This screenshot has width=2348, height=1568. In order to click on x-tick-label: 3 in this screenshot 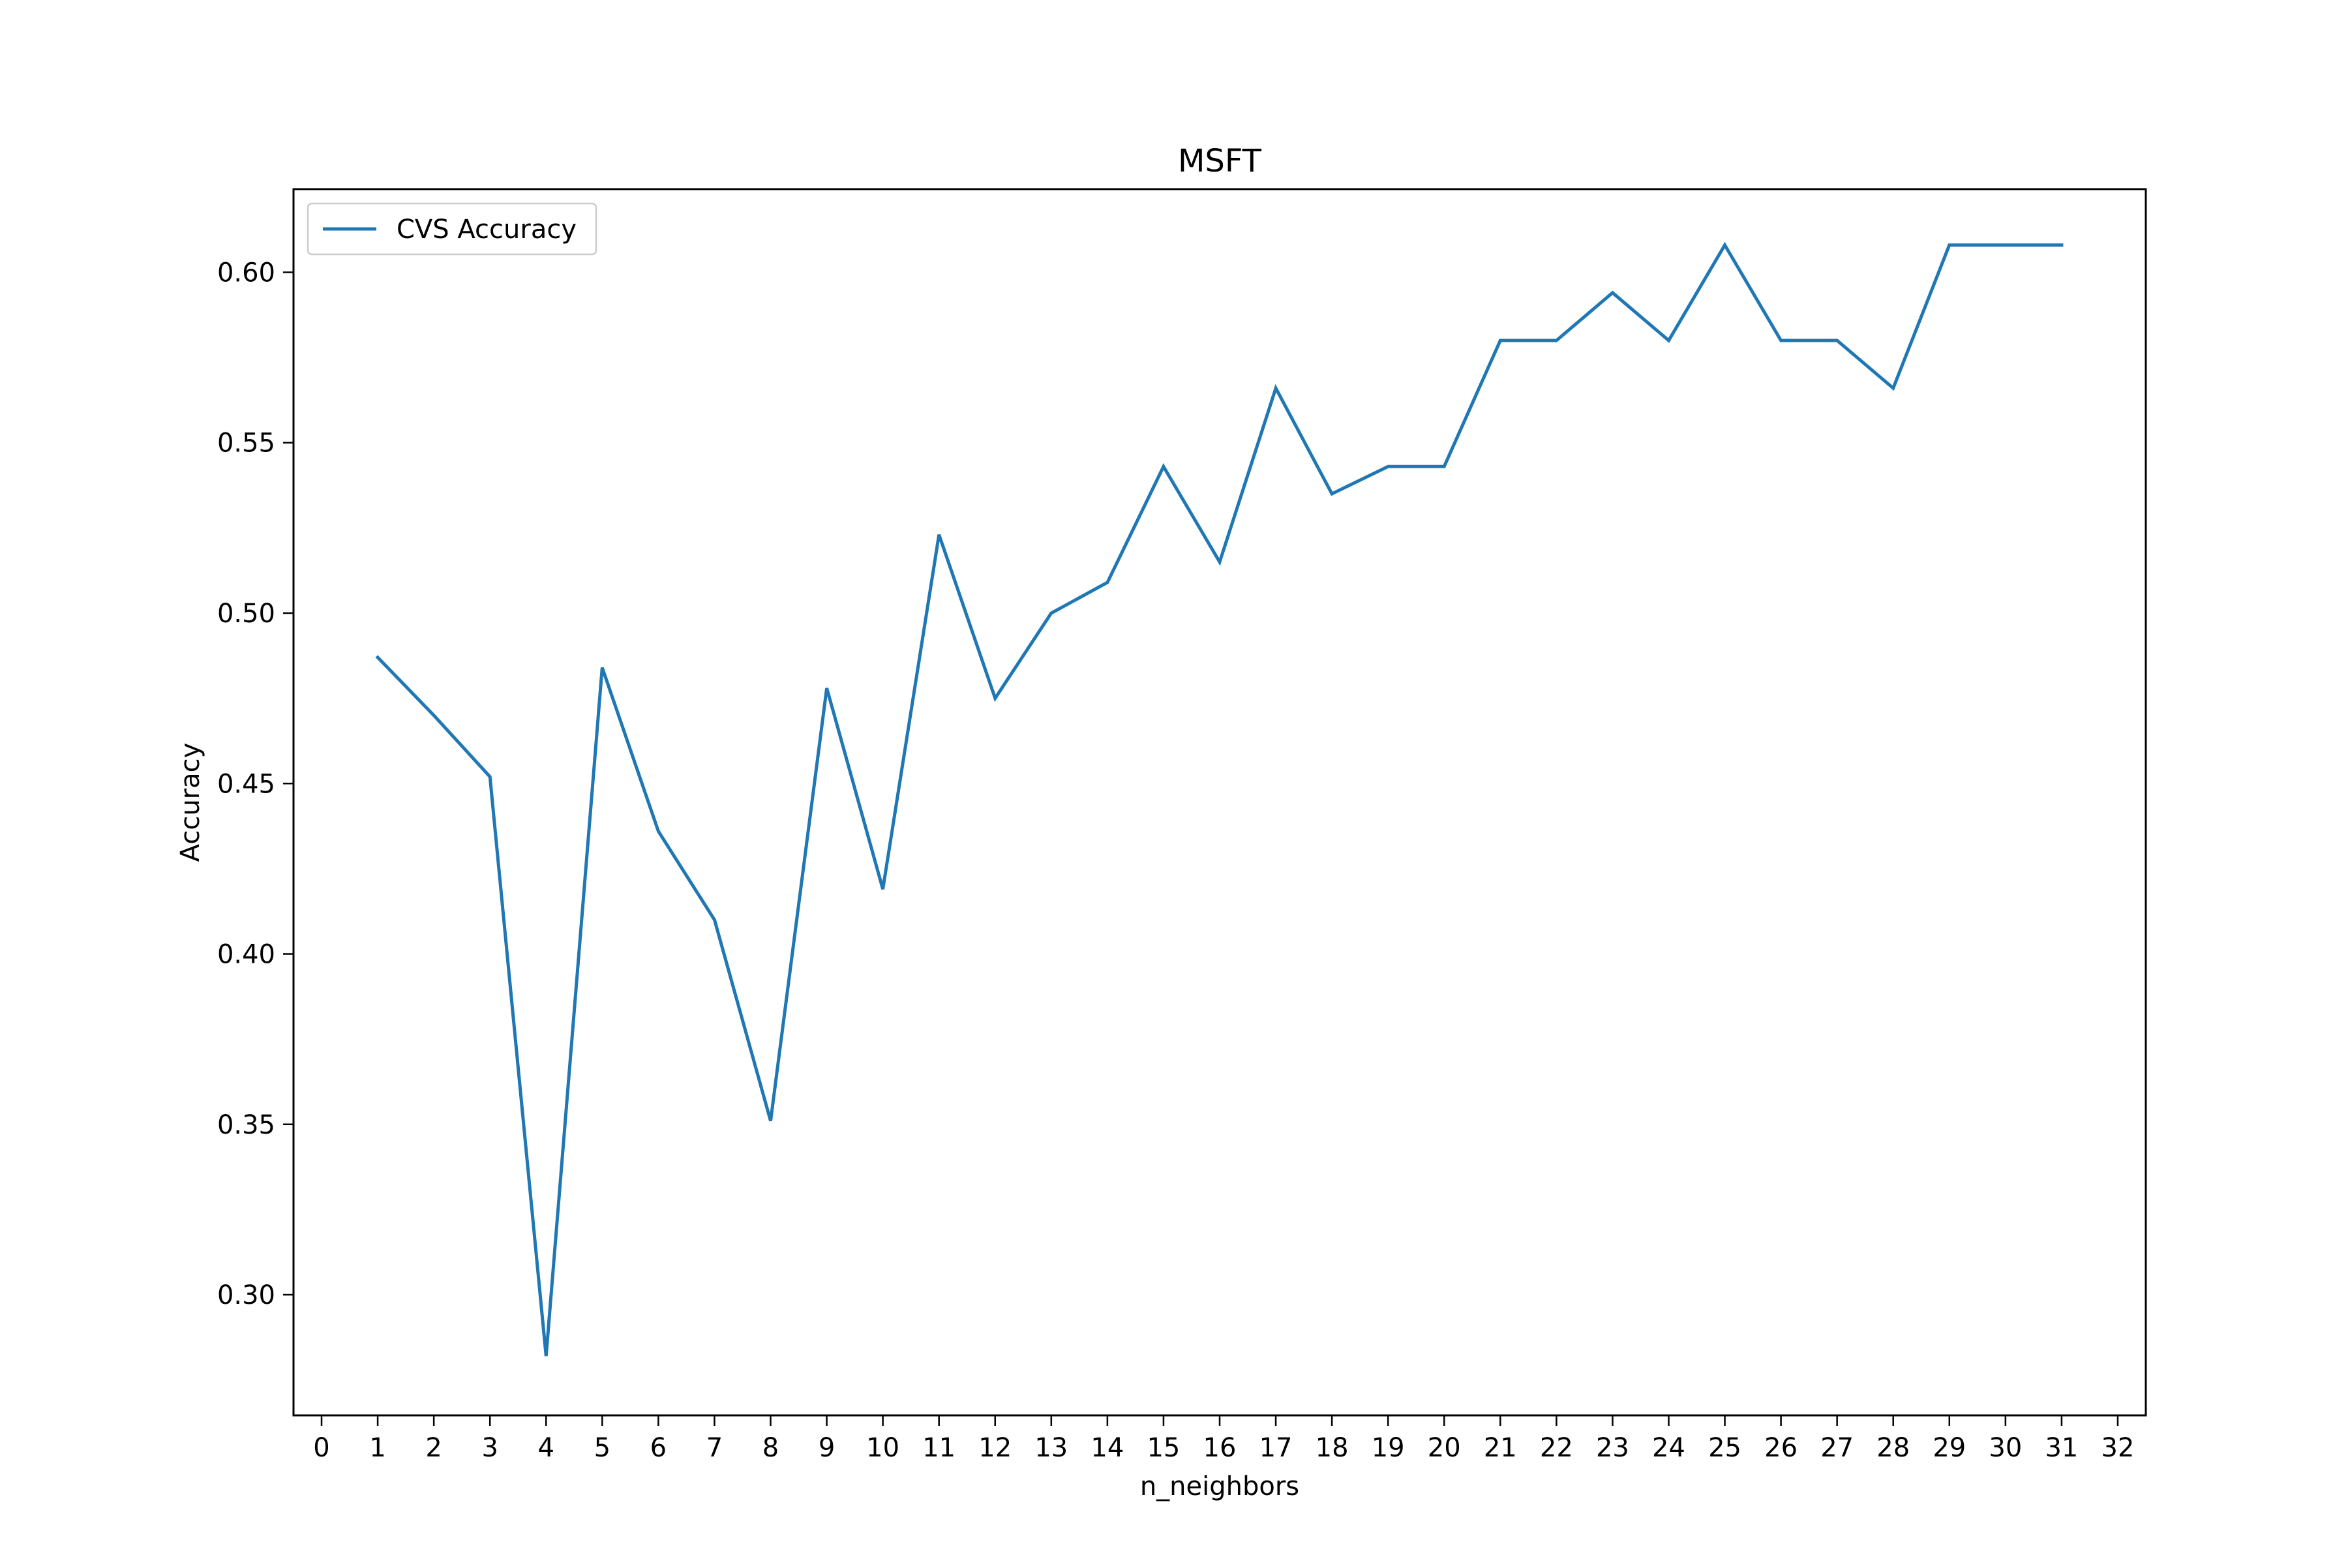, I will do `click(489, 1448)`.